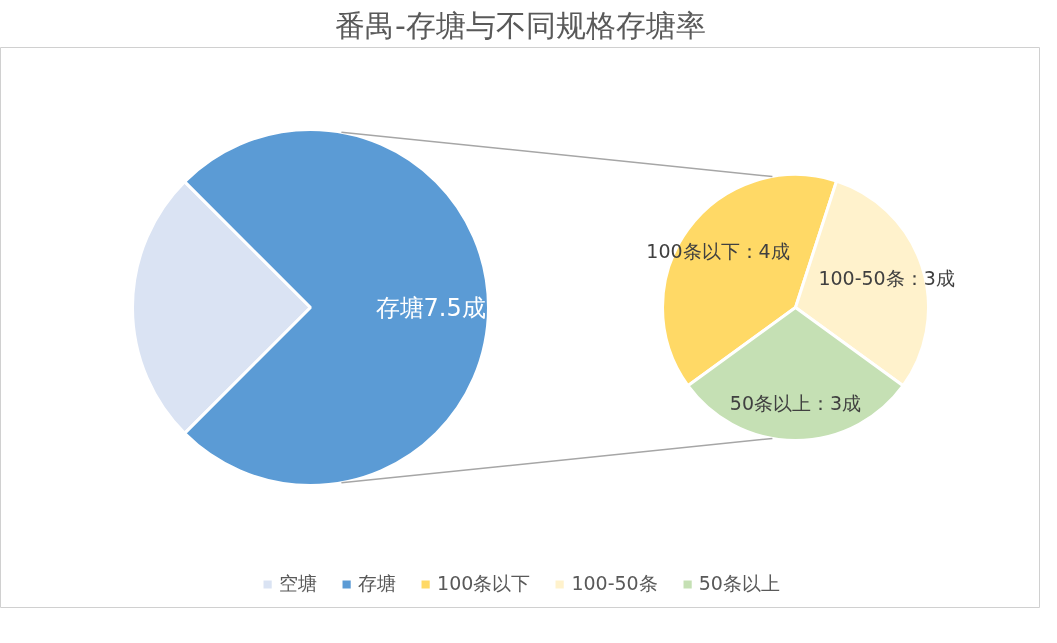  I want to click on legend-label: 100条以下, so click(484, 583).